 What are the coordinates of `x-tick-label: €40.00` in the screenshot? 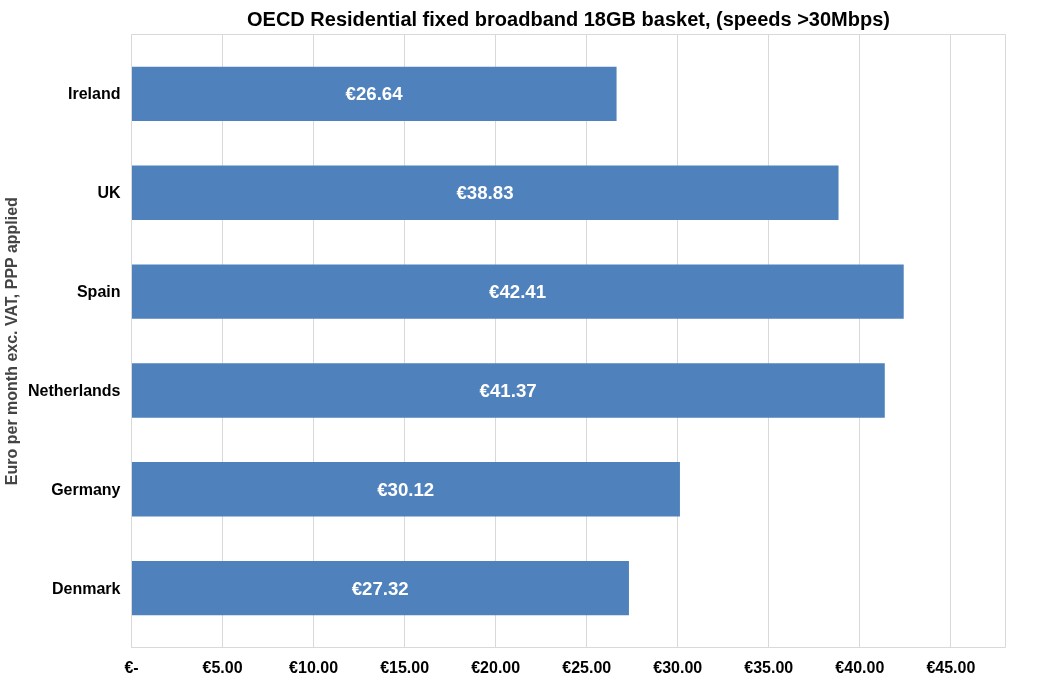 It's located at (860, 667).